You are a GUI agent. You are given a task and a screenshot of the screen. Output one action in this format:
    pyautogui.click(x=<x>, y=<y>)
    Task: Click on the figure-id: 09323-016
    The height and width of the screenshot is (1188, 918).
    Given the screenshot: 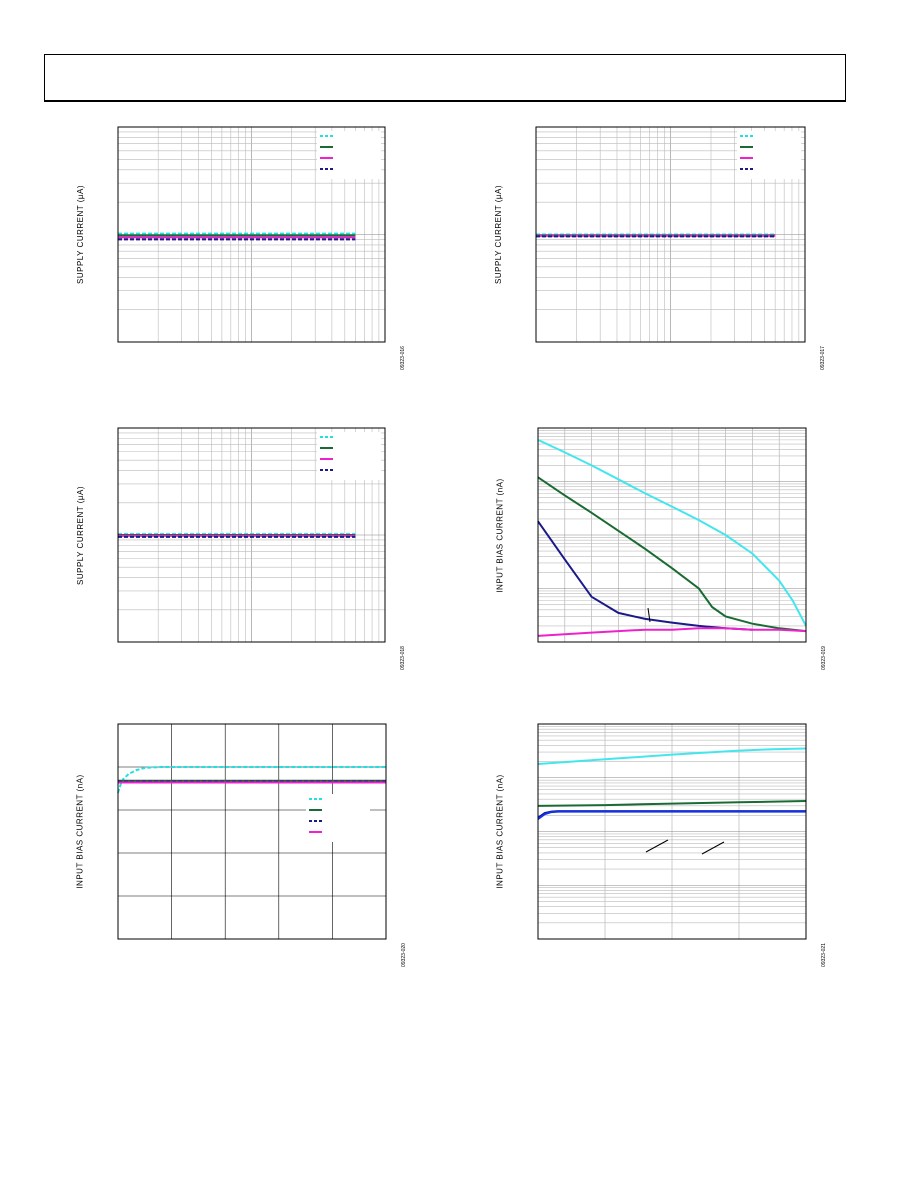 What is the action you would take?
    pyautogui.click(x=402, y=358)
    